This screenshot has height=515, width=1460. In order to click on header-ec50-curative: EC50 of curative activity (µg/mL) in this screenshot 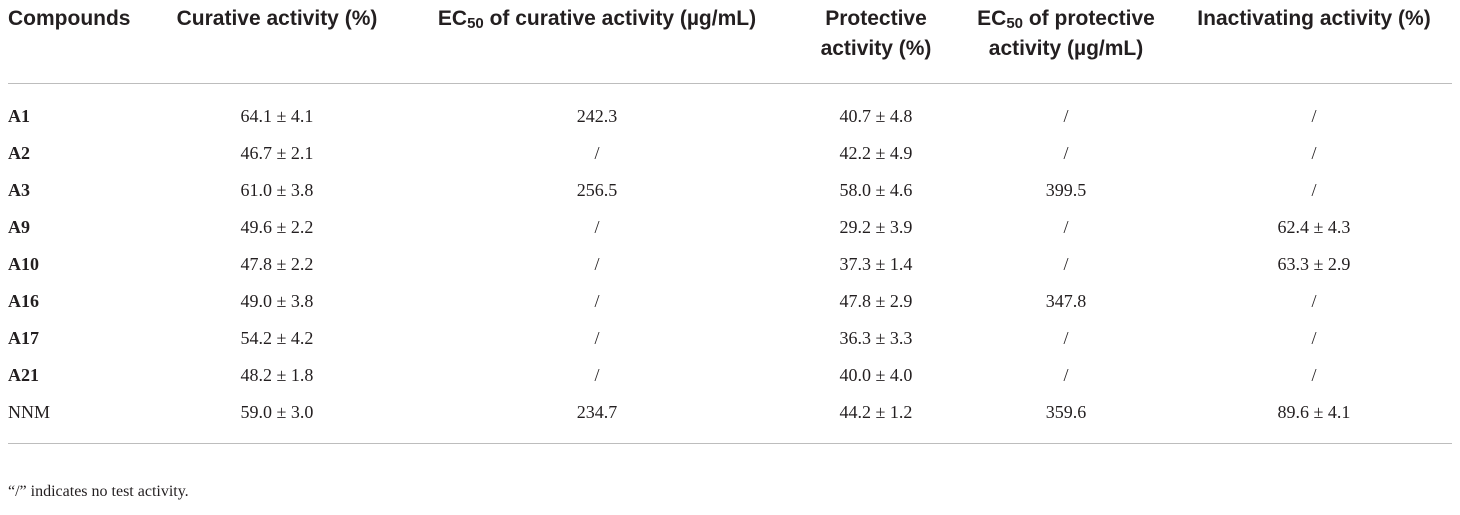, I will do `click(597, 42)`.